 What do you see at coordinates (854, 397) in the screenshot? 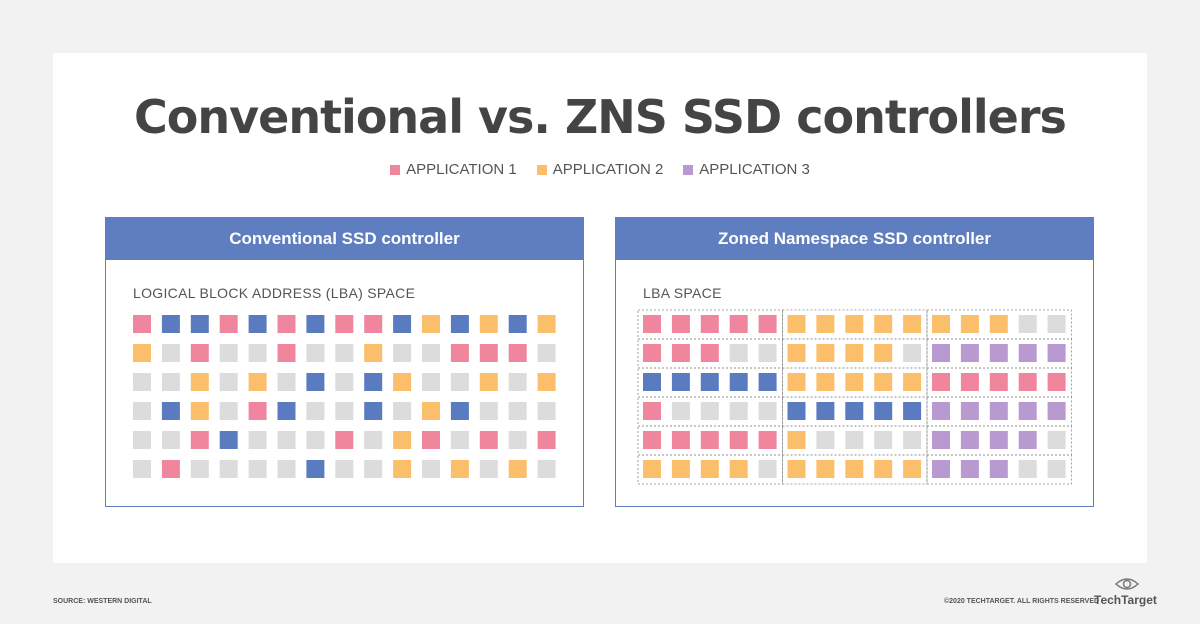
I see `zns-lba-grid` at bounding box center [854, 397].